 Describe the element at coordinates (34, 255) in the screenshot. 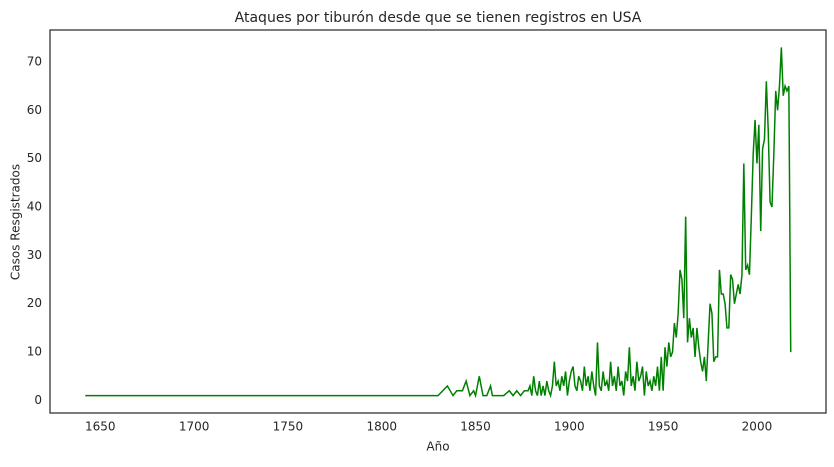

I see `y-tick-label: 30` at that location.